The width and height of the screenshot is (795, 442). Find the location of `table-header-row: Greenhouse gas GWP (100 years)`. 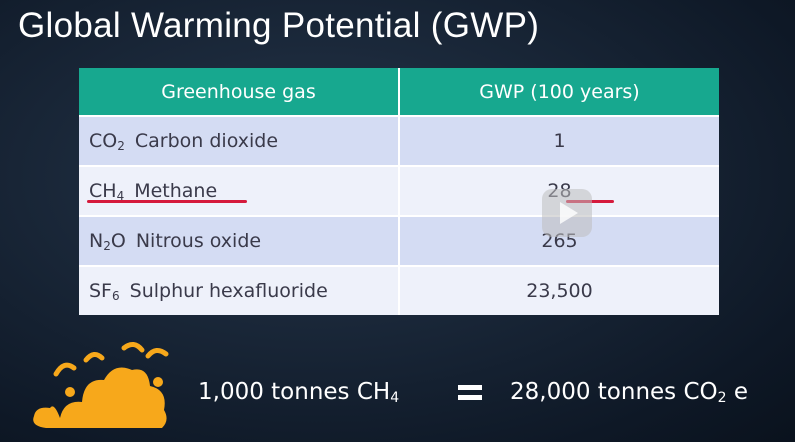

table-header-row: Greenhouse gas GWP (100 years) is located at coordinates (399, 92).